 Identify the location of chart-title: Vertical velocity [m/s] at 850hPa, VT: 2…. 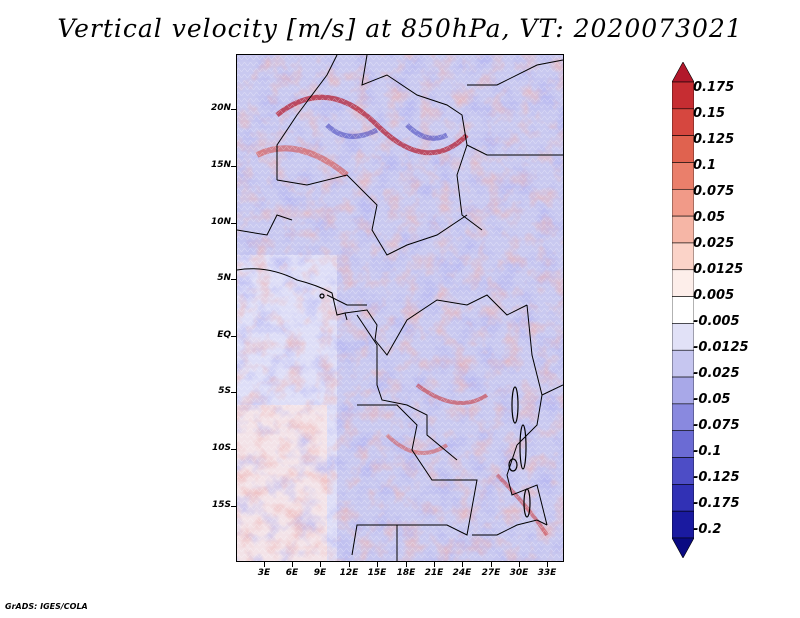
(400, 28).